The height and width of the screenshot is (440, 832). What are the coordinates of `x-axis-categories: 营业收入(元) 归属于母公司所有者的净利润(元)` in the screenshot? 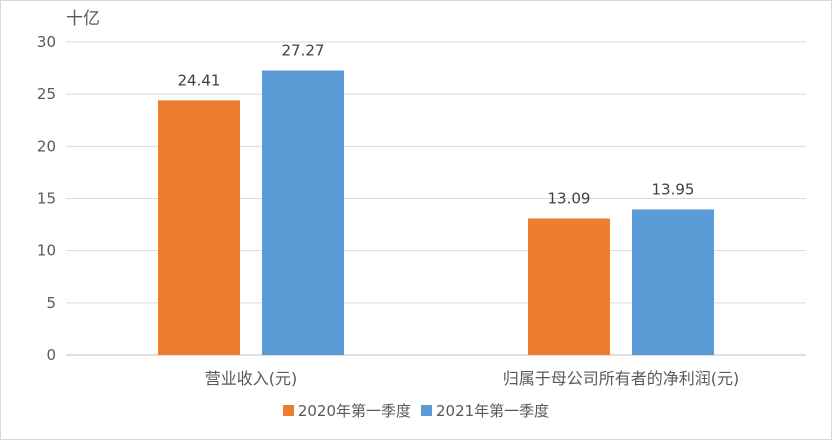 It's located at (472, 378).